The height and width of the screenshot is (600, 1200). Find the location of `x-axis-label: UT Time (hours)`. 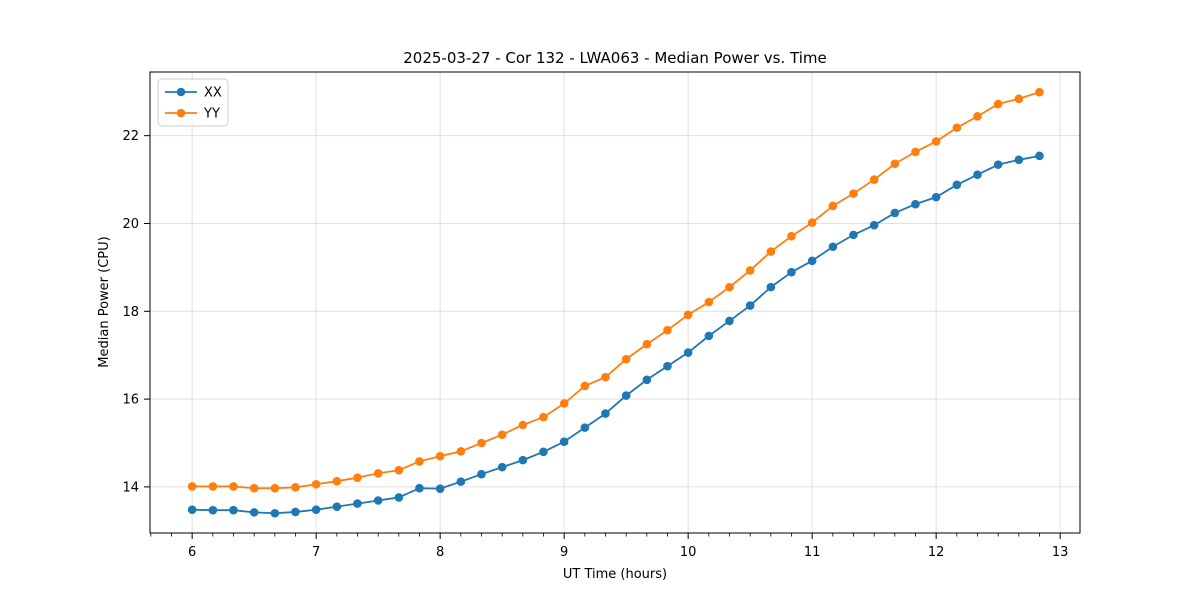

x-axis-label: UT Time (hours) is located at coordinates (615, 574).